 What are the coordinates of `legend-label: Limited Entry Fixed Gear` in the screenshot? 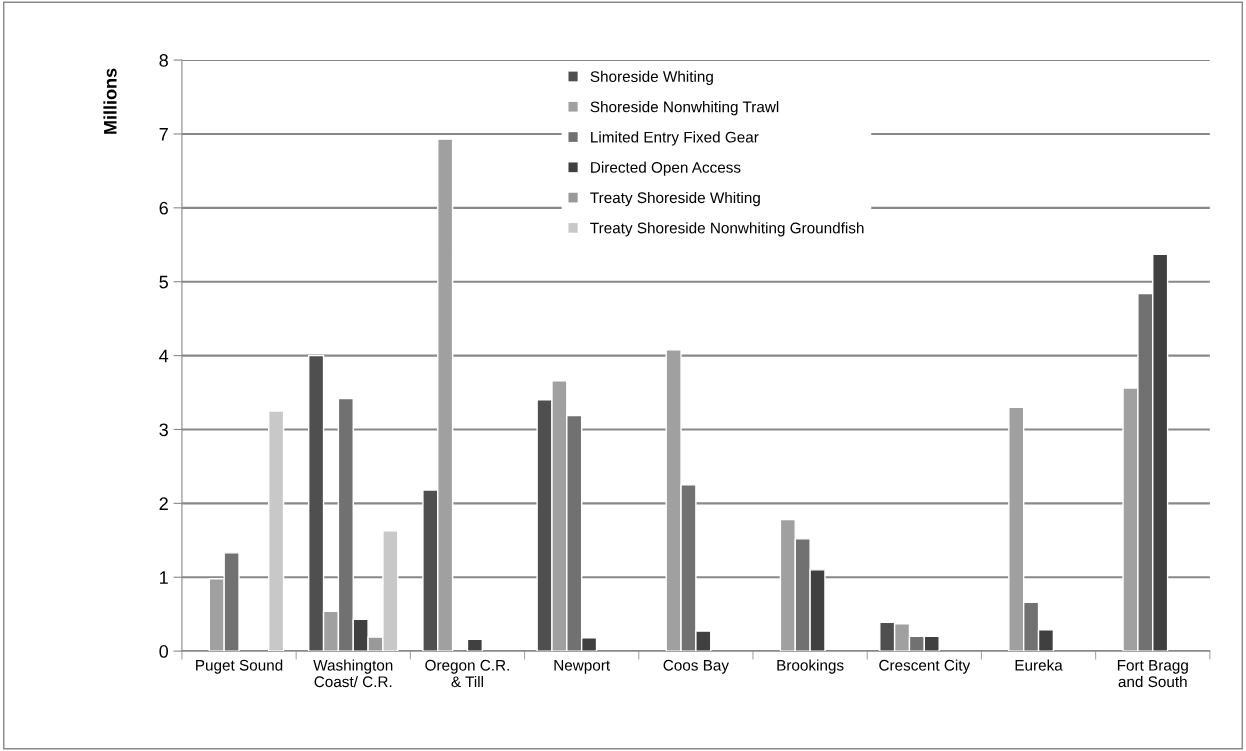 It's located at (675, 138).